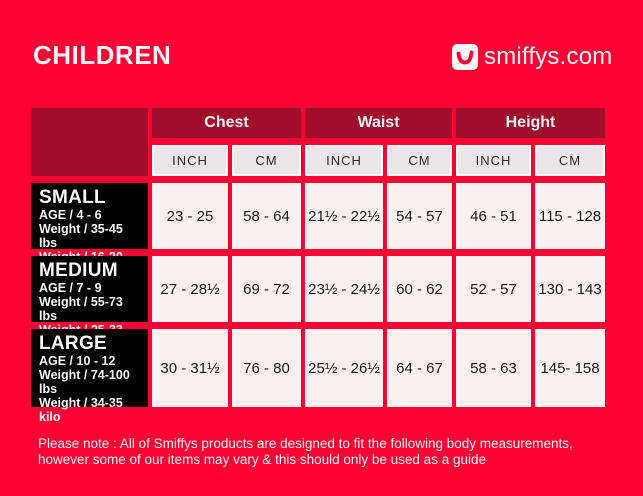 This screenshot has height=496, width=643. Describe the element at coordinates (266, 216) in the screenshot. I see `table-cell-small-chest-cm: 58 - 64` at that location.